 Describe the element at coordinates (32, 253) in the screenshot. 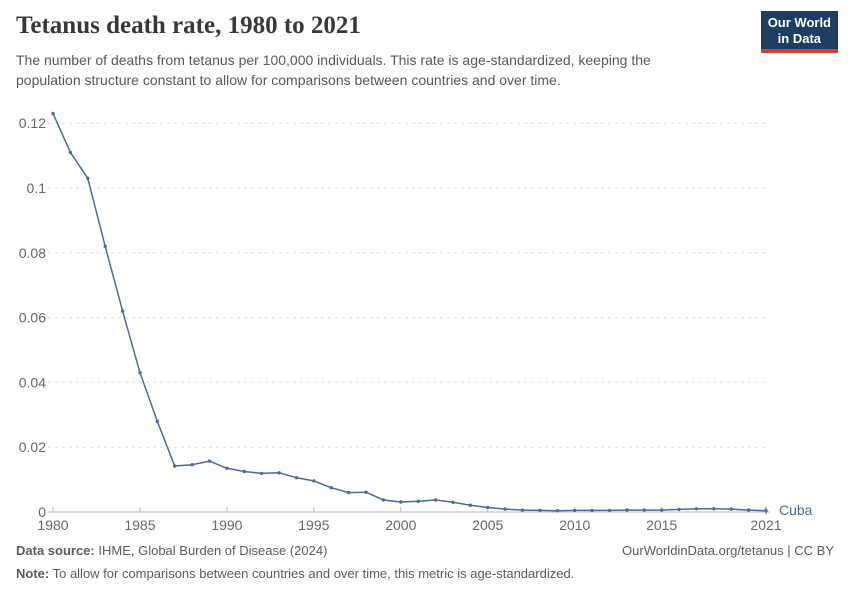

I see `y-axis-tick-label: 0.08` at that location.